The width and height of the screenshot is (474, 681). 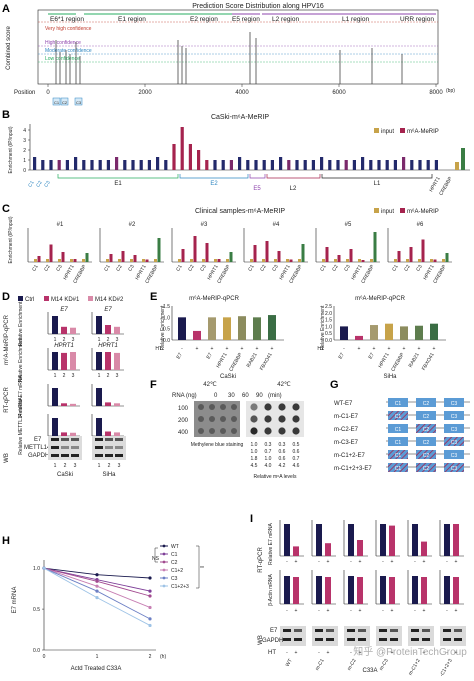 What do you see at coordinates (6, 541) in the screenshot?
I see `panel-h-letter: H` at bounding box center [6, 541].